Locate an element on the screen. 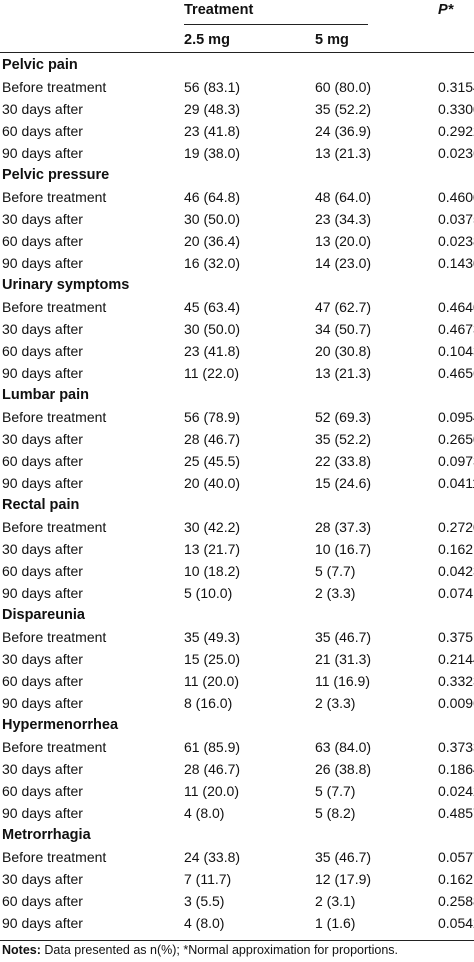  dose-2.5mg-cell: 35 (49.3) is located at coordinates (212, 637).